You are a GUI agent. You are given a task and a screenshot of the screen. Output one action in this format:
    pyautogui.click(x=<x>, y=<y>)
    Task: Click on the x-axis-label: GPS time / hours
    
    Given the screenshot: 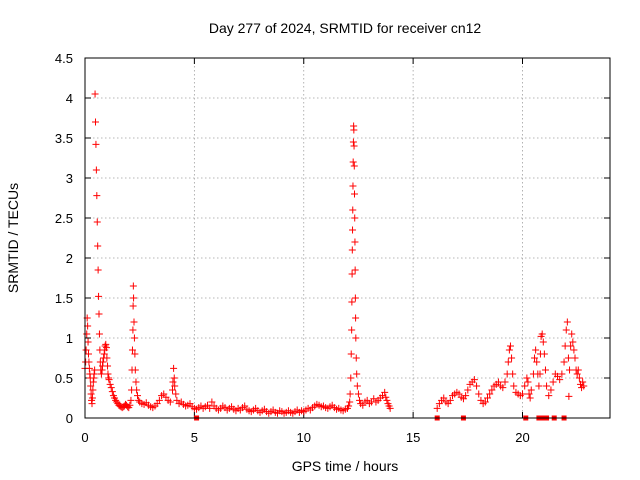 What is the action you would take?
    pyautogui.click(x=345, y=466)
    